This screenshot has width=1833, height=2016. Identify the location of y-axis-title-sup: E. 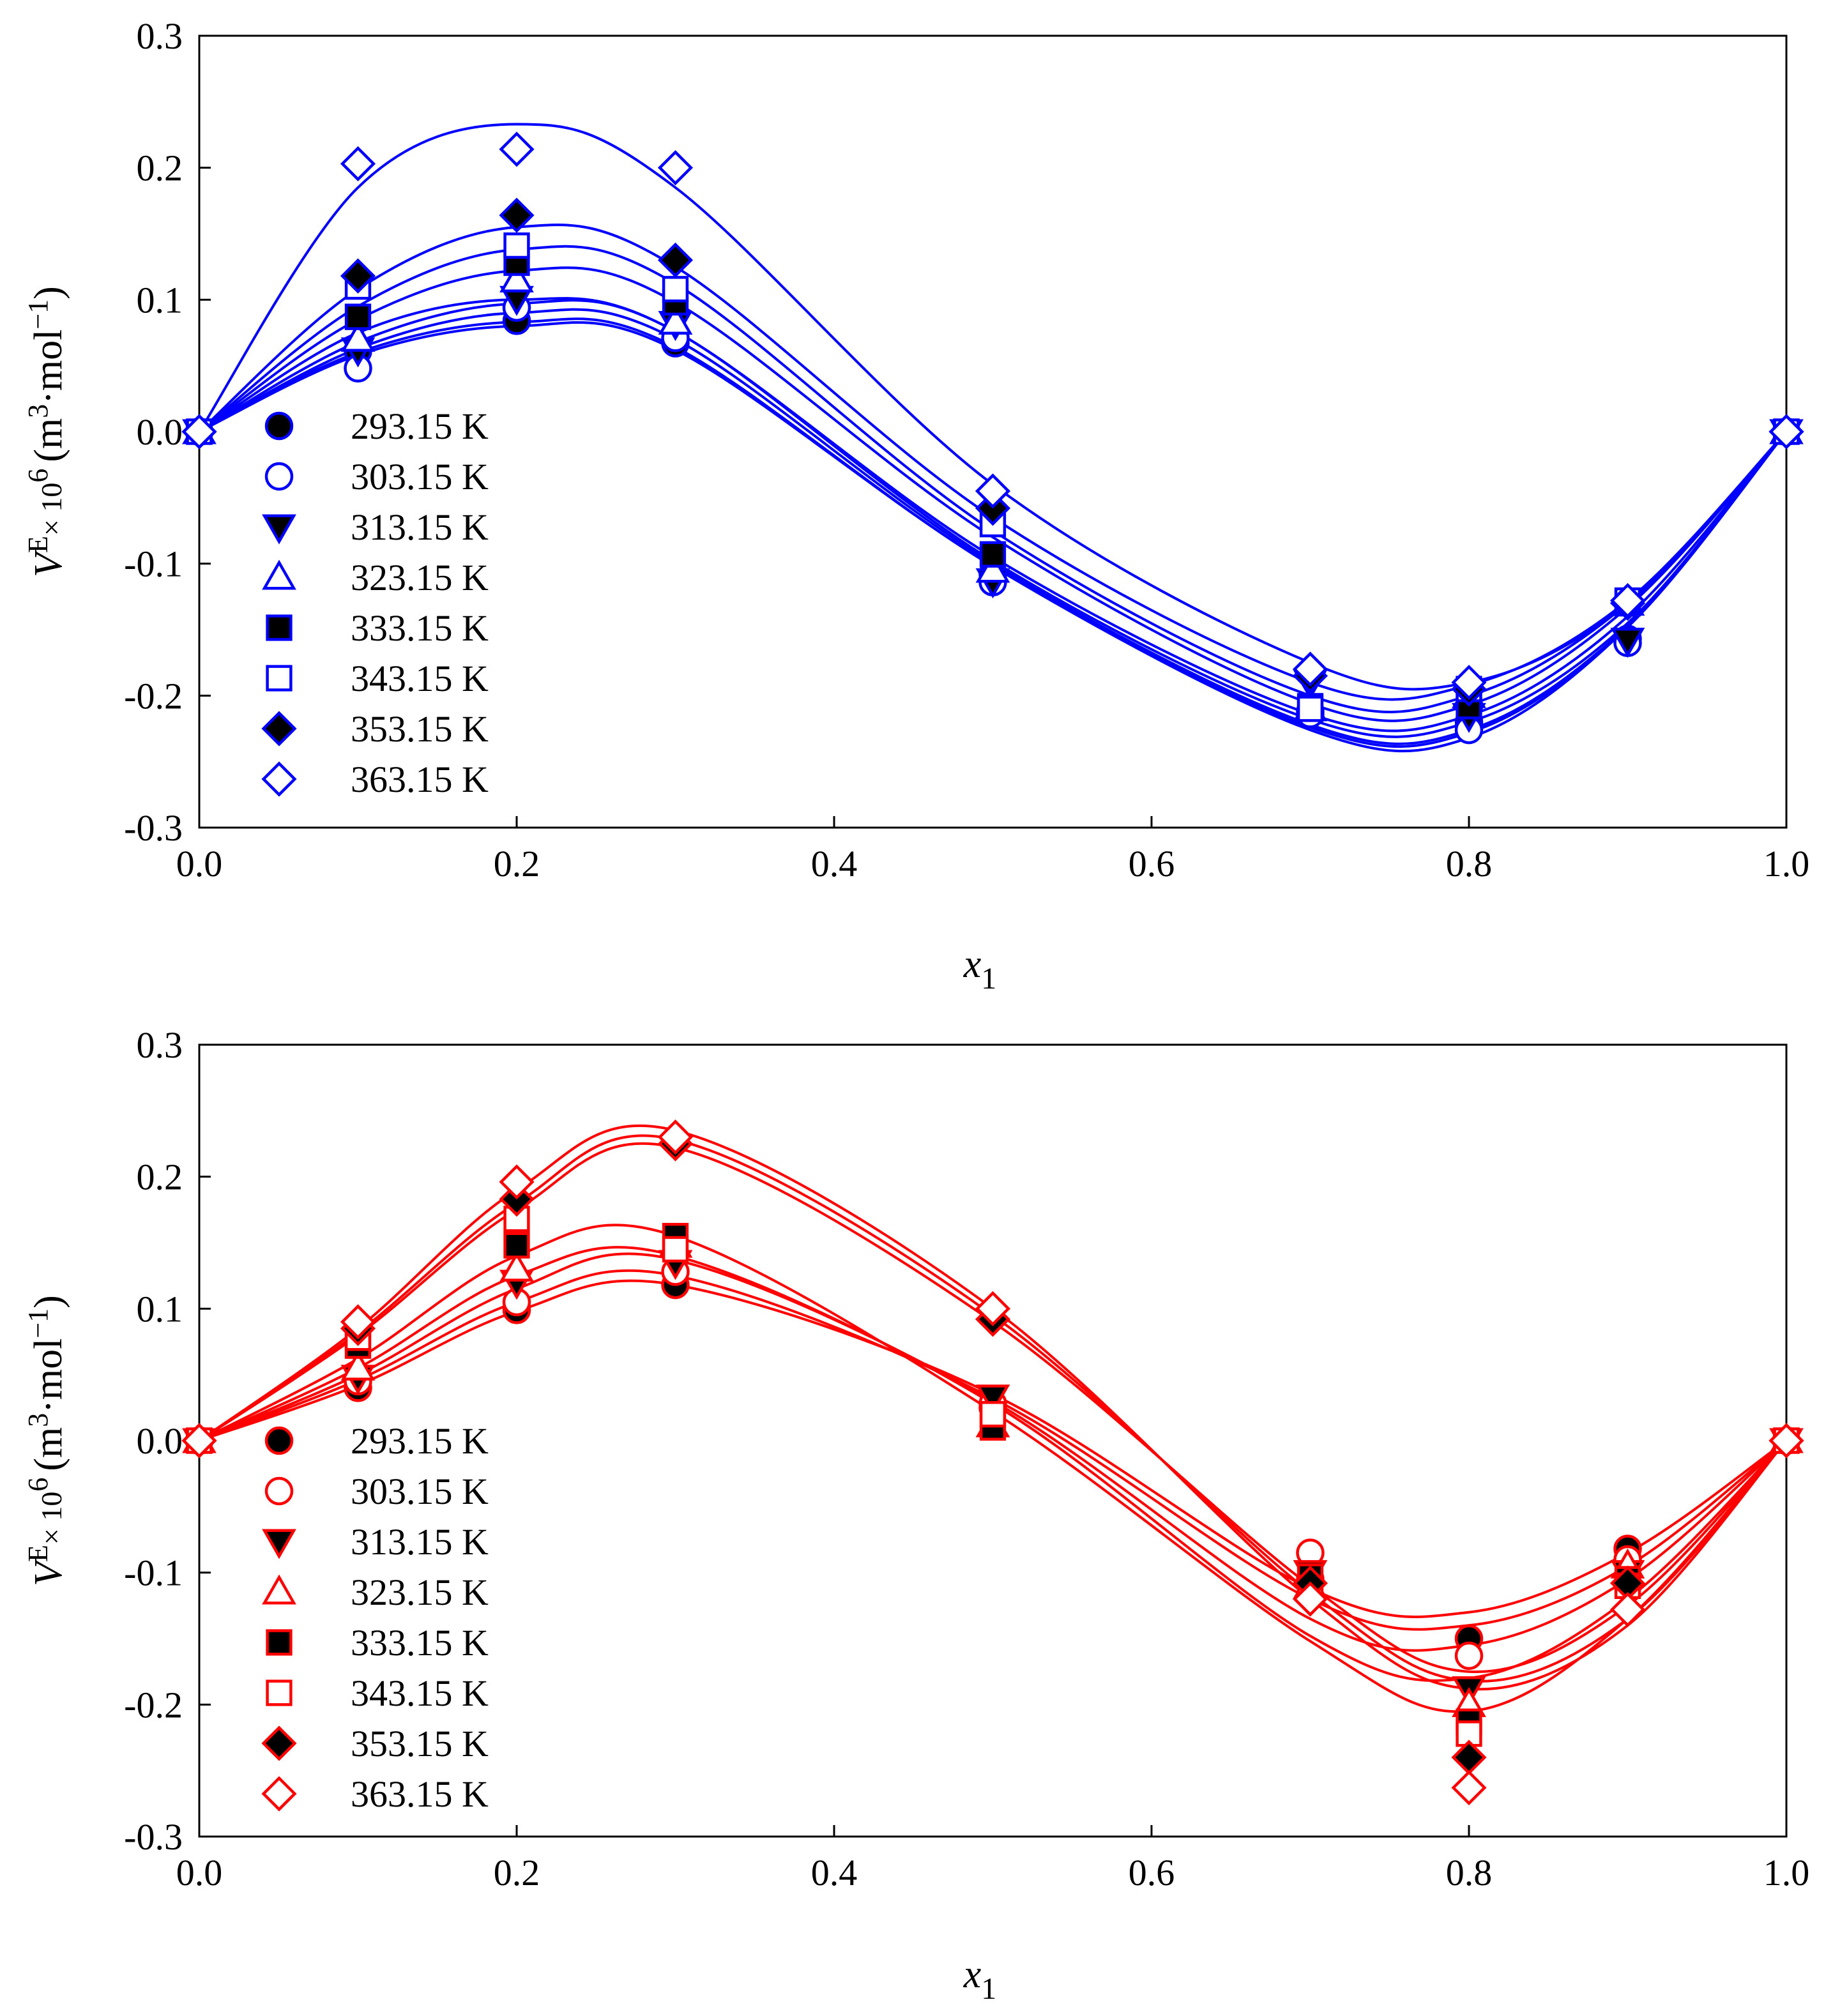
(38, 544).